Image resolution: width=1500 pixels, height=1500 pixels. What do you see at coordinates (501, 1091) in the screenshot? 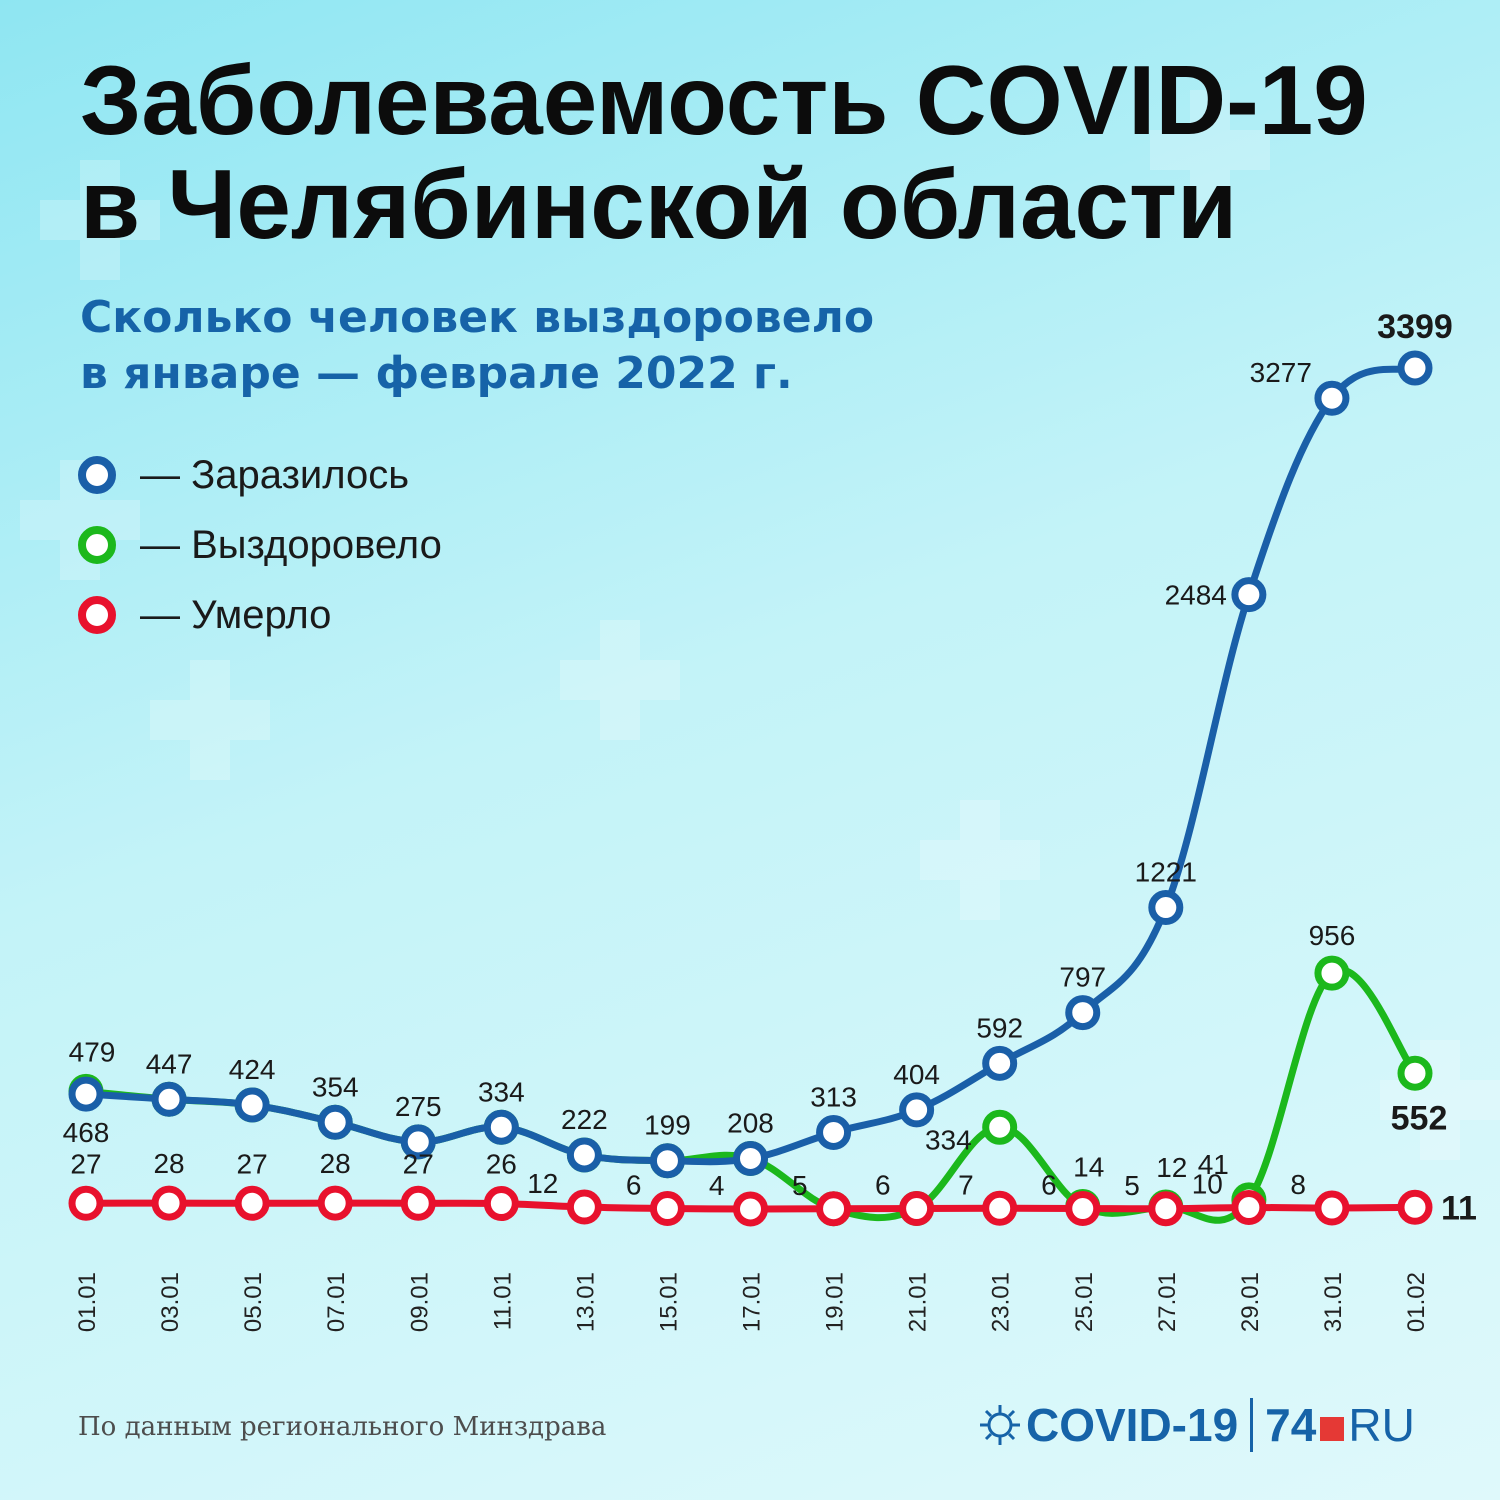
I see `data-label: 334` at bounding box center [501, 1091].